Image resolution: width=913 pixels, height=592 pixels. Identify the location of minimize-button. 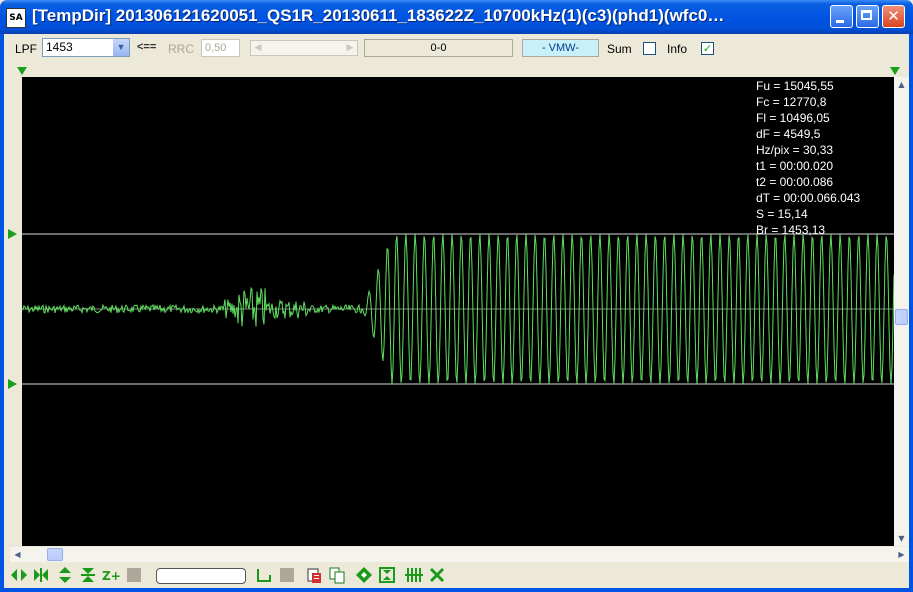
(841, 16).